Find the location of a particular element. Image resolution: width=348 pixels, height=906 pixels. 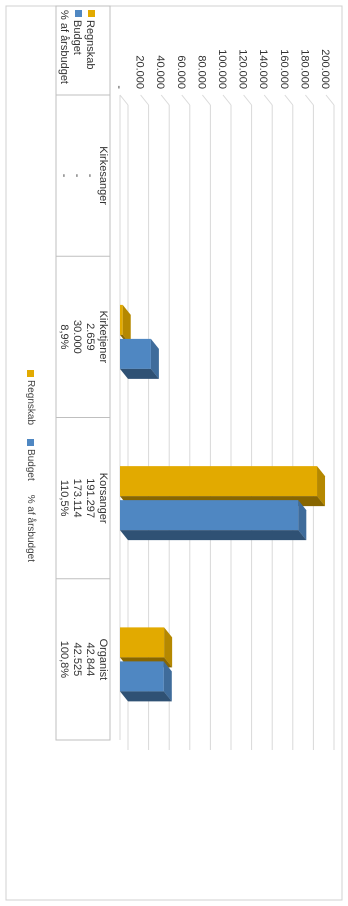

y-tick-label: 200.000 is located at coordinates (325, 69).